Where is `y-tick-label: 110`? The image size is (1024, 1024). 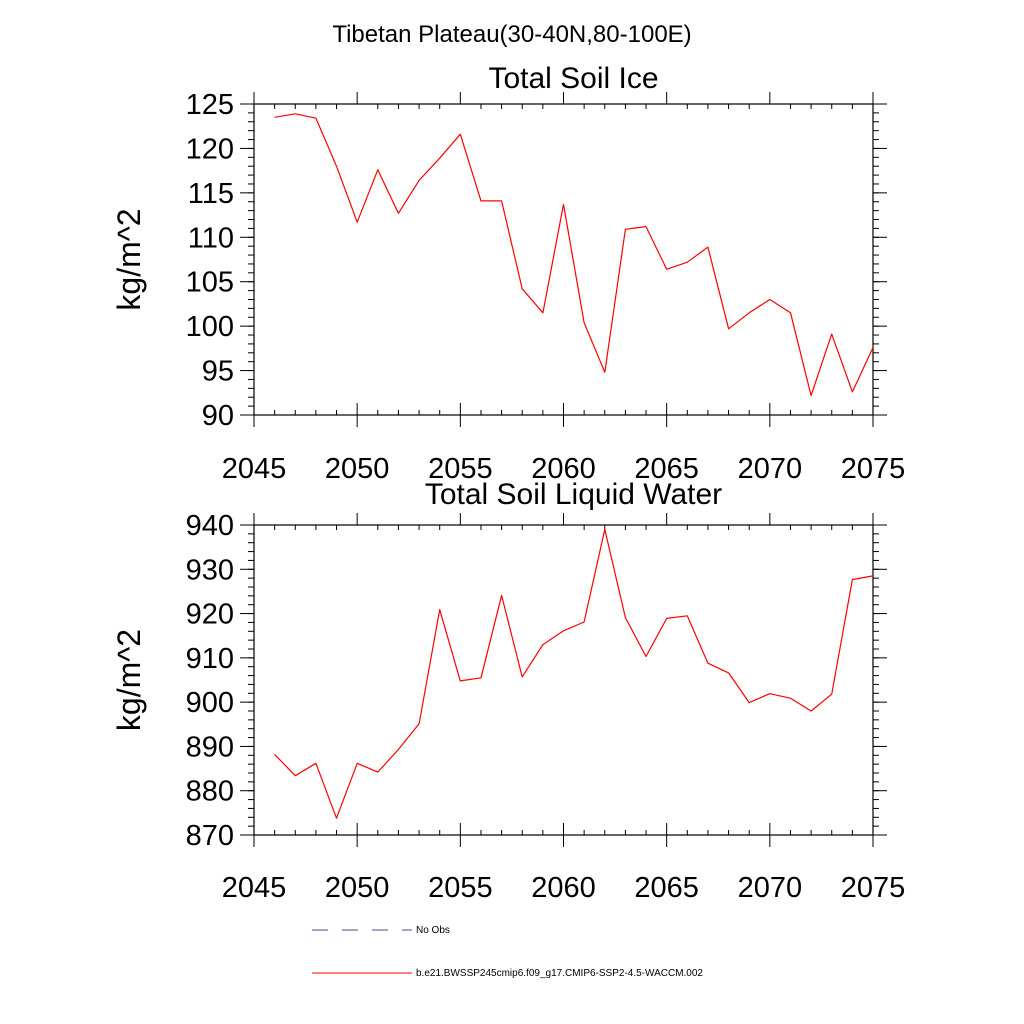
y-tick-label: 110 is located at coordinates (211, 238).